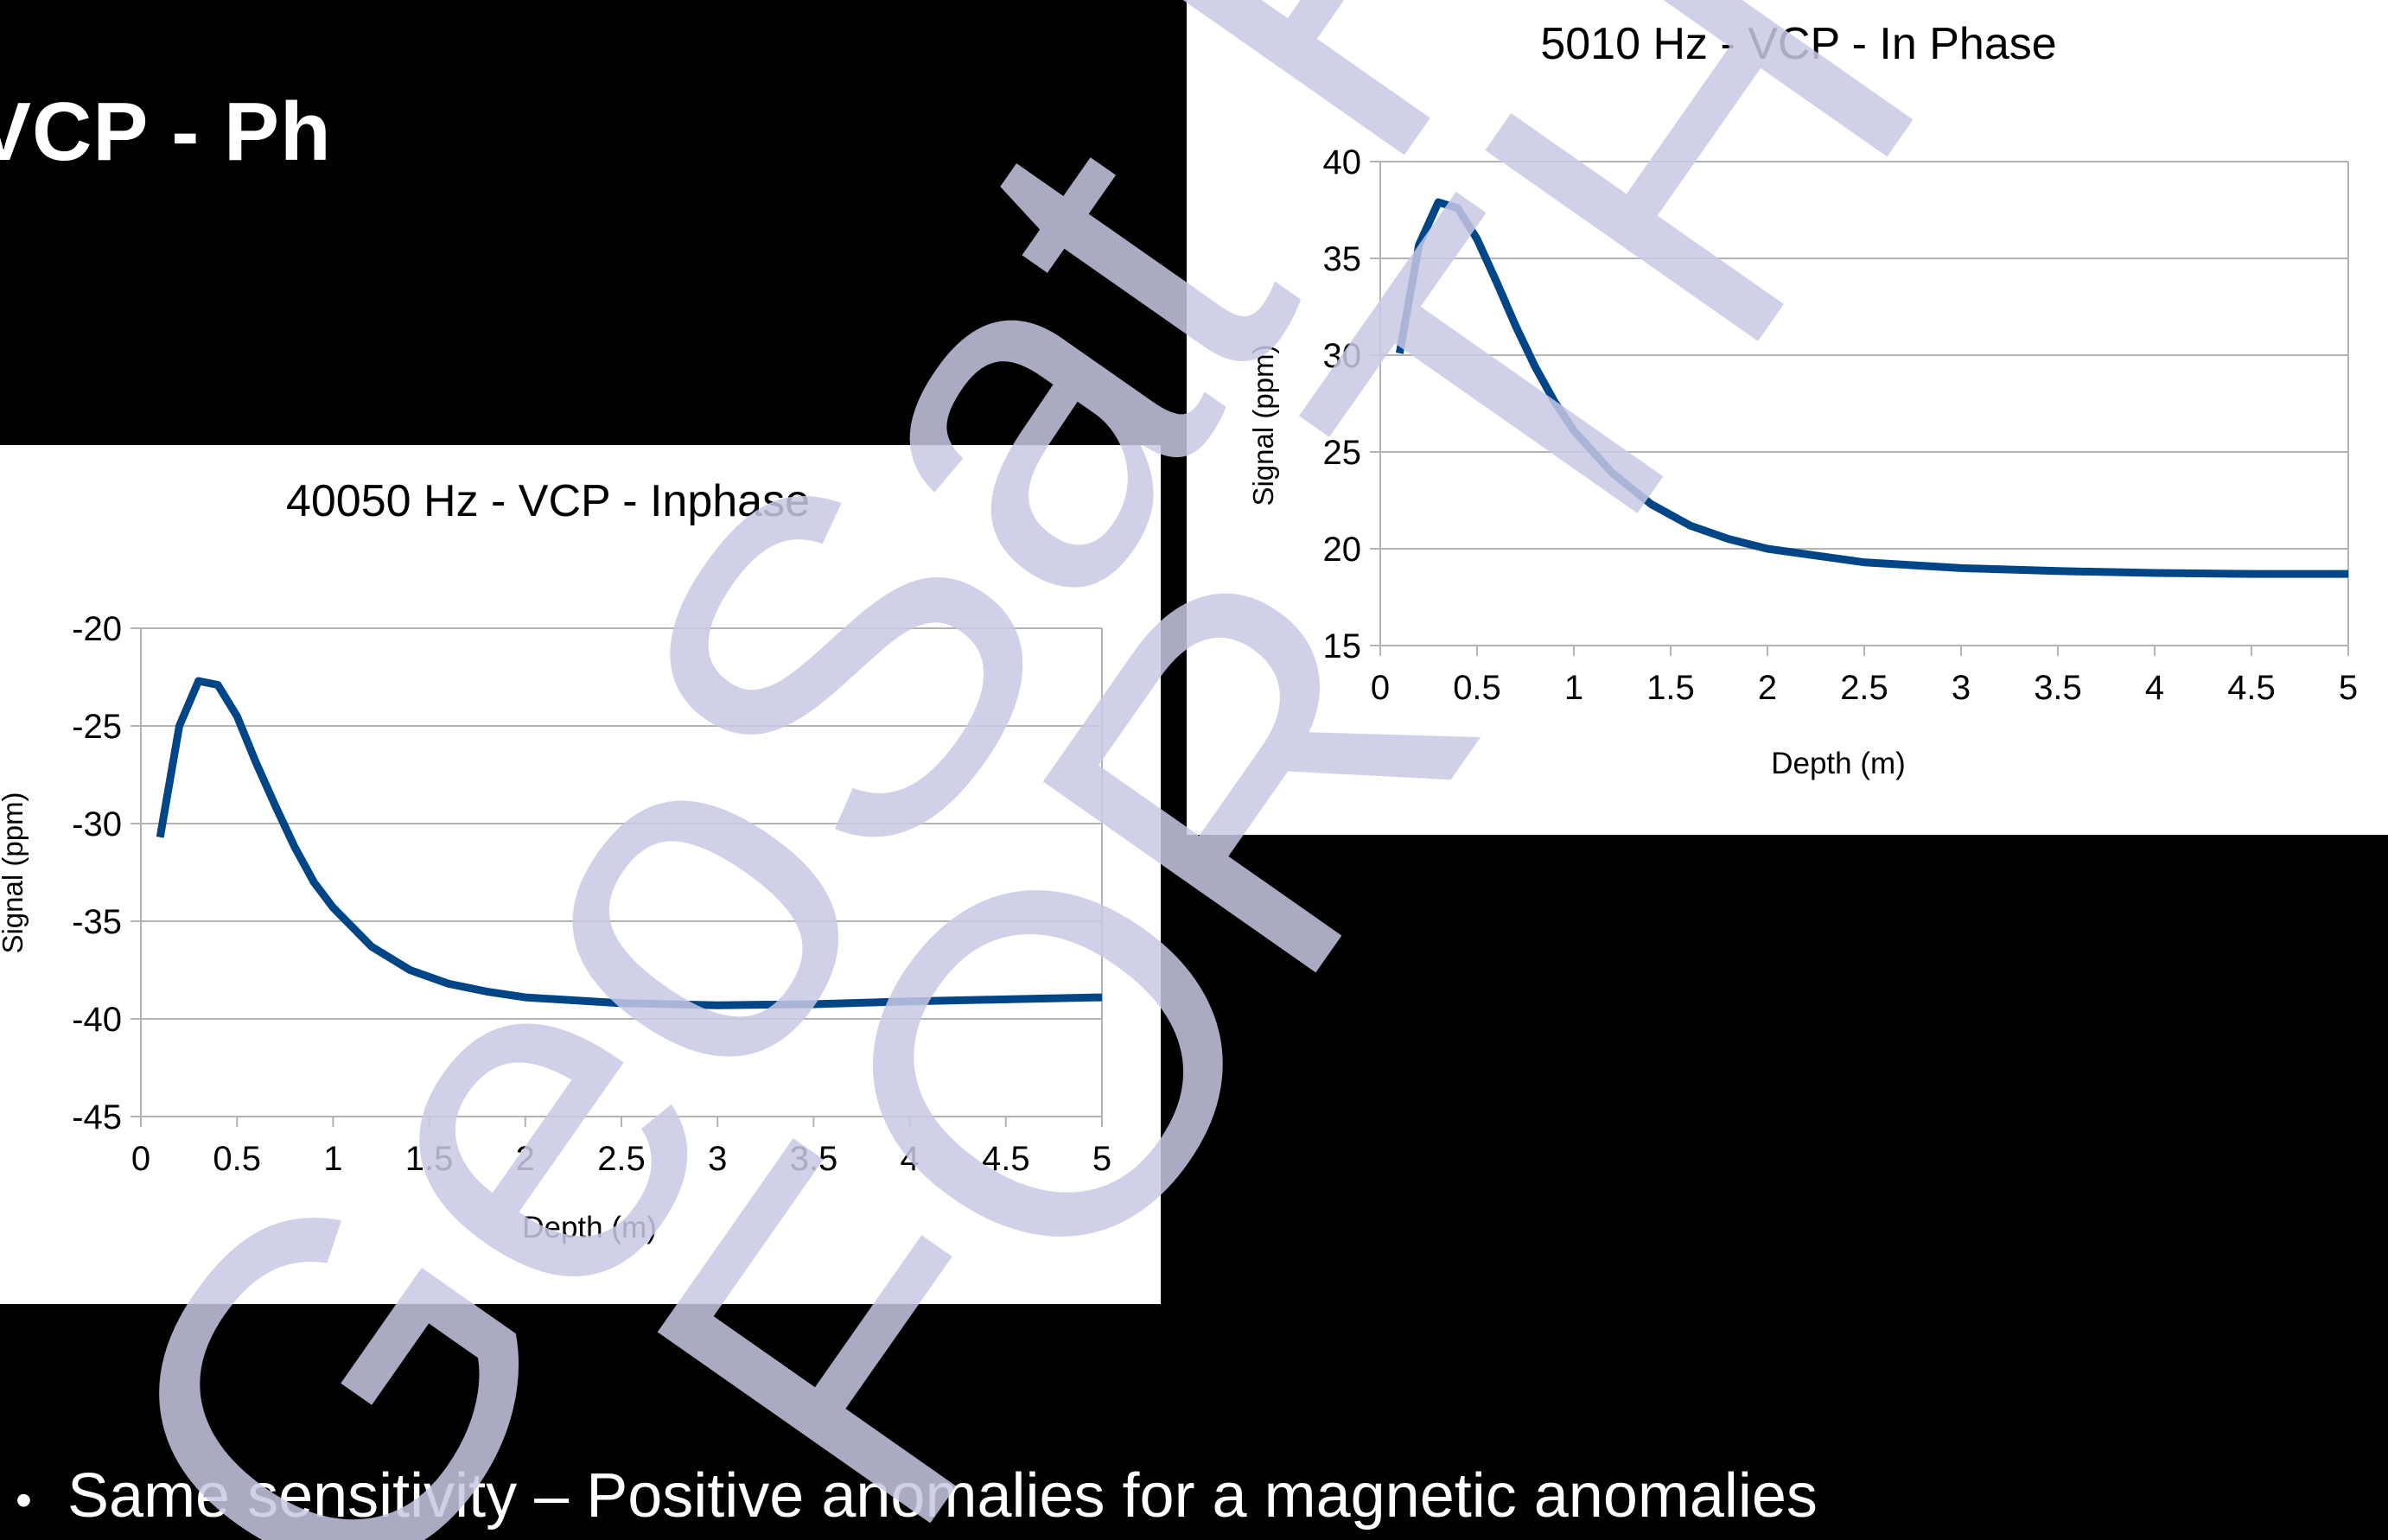  Describe the element at coordinates (97, 1020) in the screenshot. I see `y-tick-label: -40` at that location.